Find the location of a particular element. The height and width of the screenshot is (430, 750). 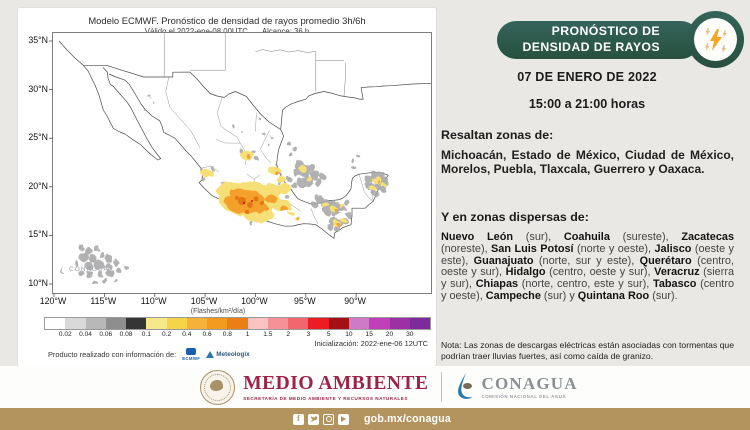

units-label: (Flashes/km²/día) is located at coordinates (218, 311).